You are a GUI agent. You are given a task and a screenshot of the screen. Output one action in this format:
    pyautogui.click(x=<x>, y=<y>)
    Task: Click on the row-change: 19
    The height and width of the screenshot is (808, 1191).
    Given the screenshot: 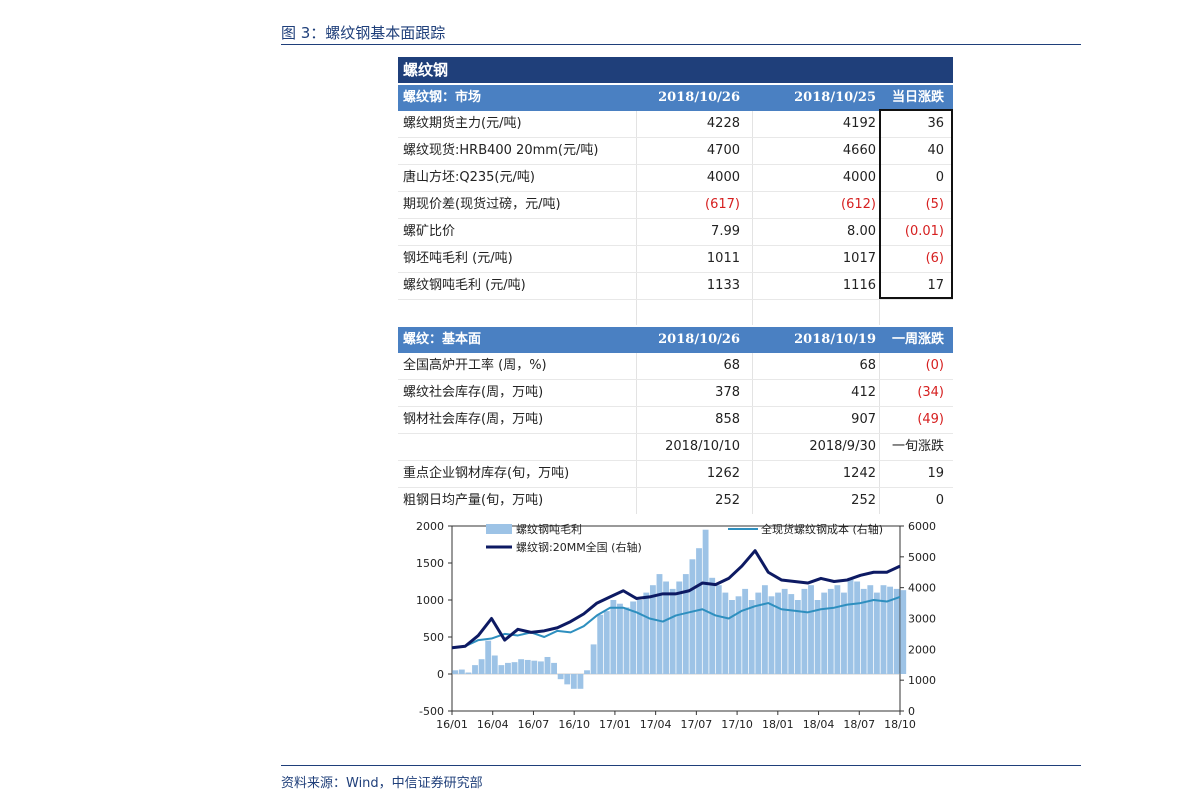 What is the action you would take?
    pyautogui.click(x=935, y=473)
    